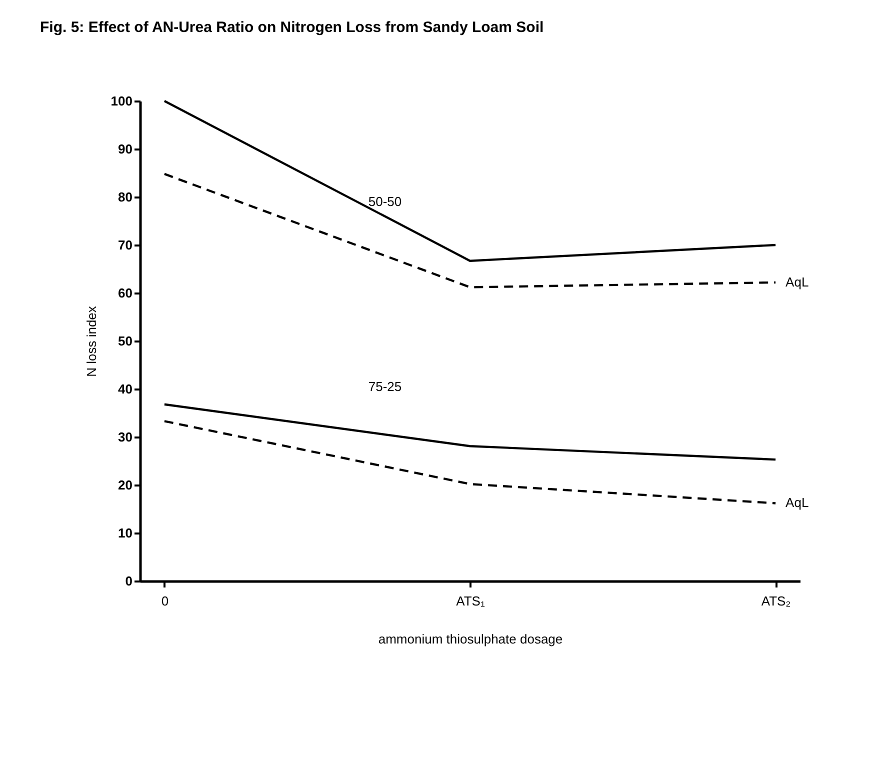 The image size is (875, 761). What do you see at coordinates (125, 485) in the screenshot?
I see `y-tick-label: 20` at bounding box center [125, 485].